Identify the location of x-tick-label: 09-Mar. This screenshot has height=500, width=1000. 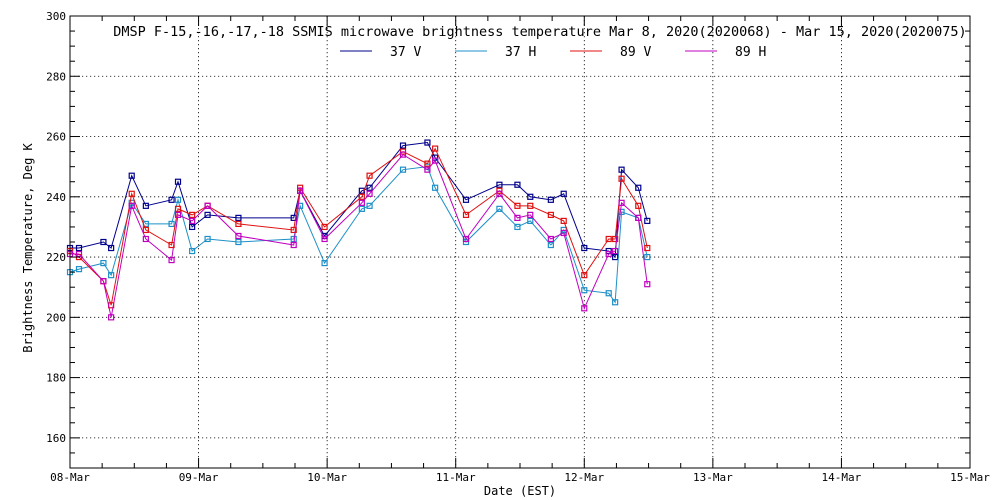
(199, 477).